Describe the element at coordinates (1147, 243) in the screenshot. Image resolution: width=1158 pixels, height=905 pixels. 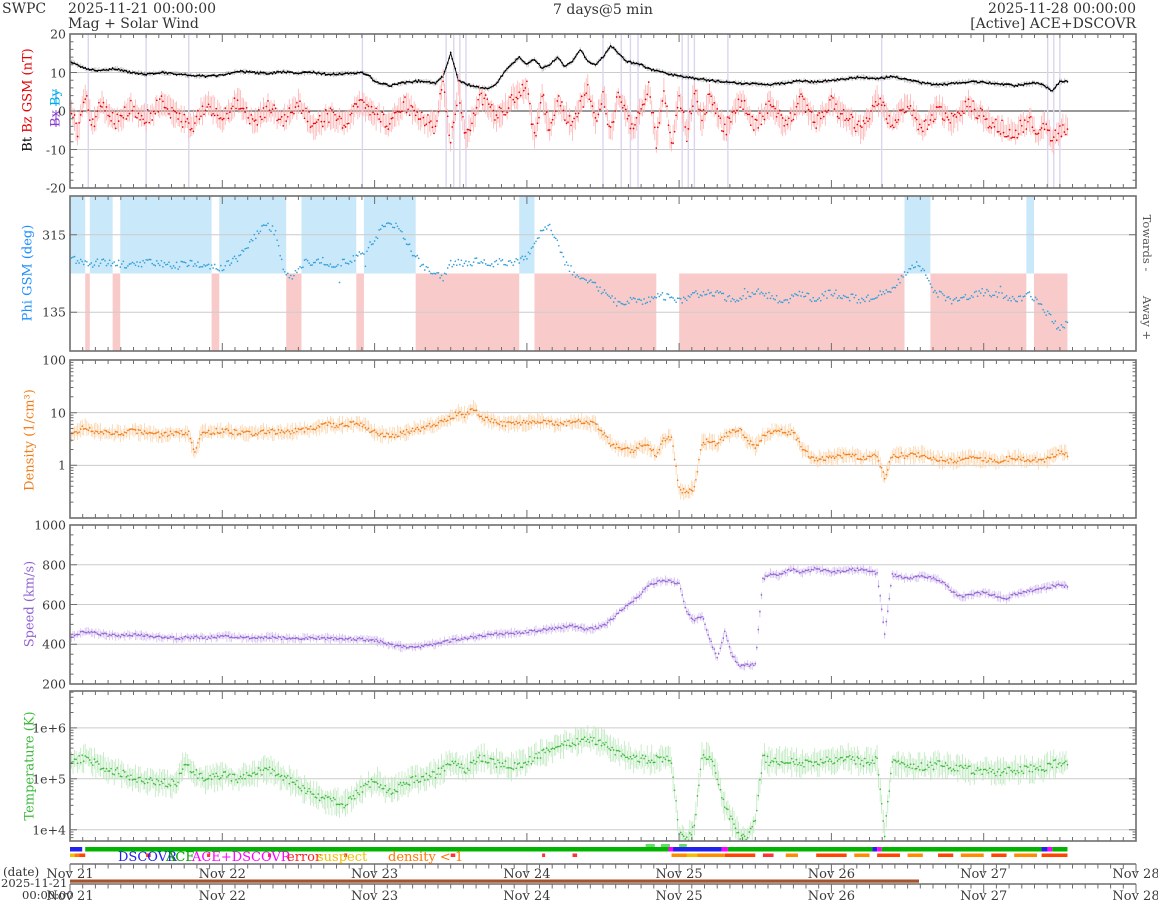
I see `towards-sector-label: Towards -` at that location.